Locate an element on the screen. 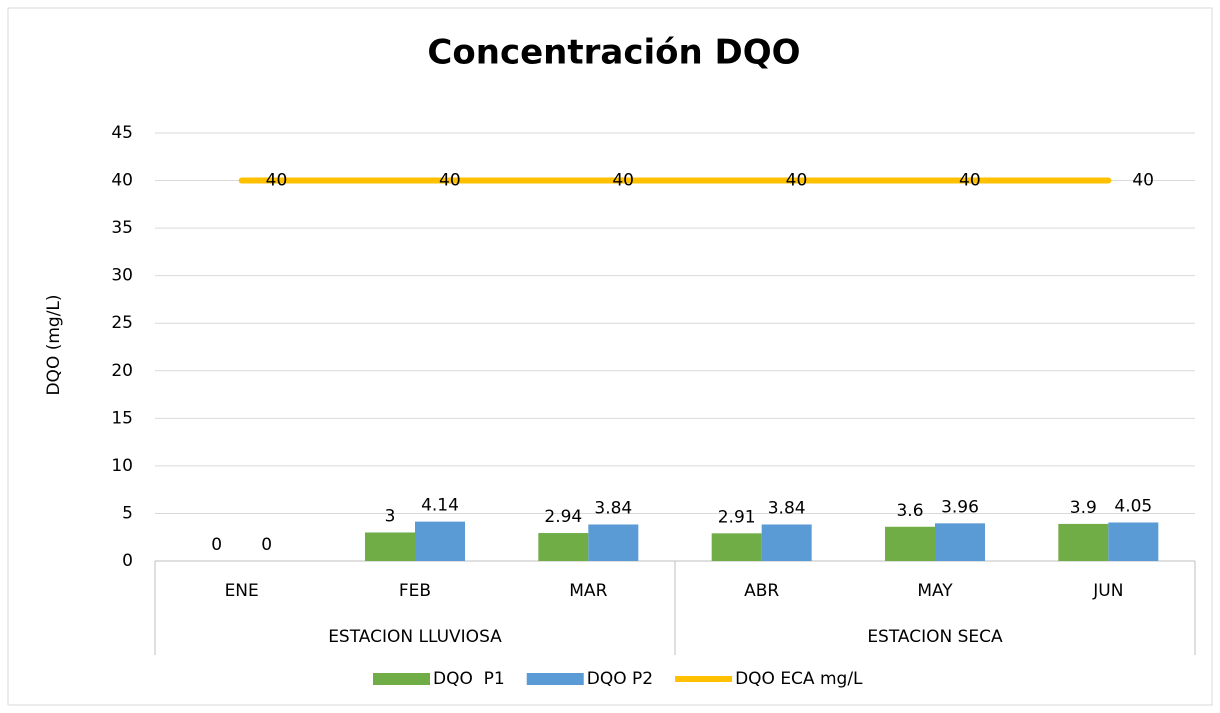  x-tick-label: JUN is located at coordinates (1107, 591).